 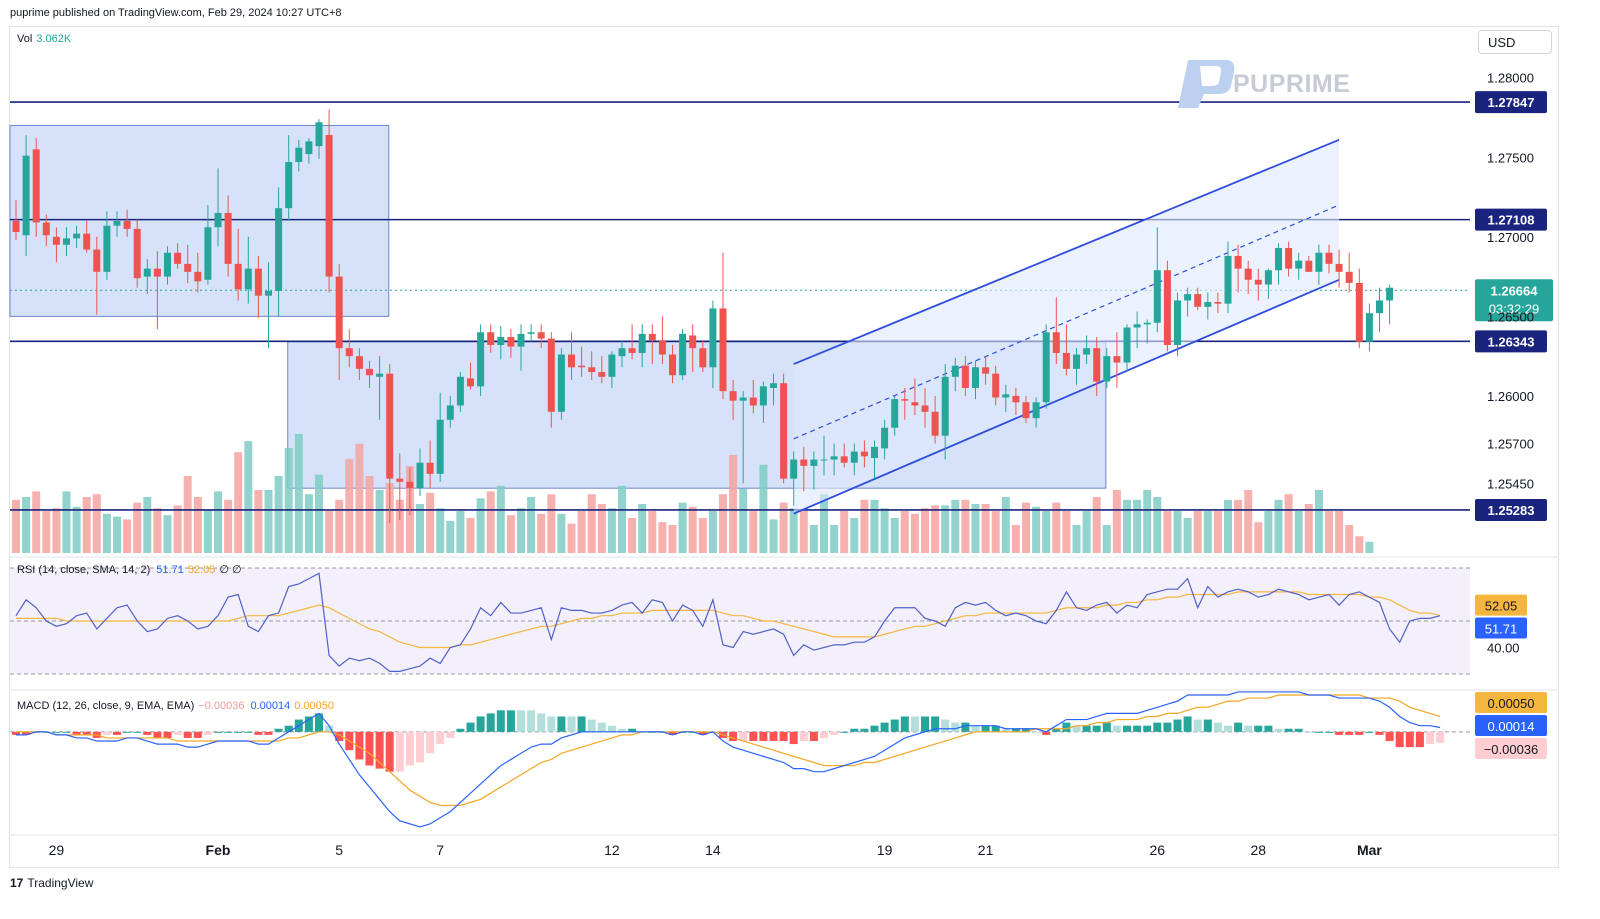 I want to click on rsi-sma-value: 52.05, so click(x=201, y=570).